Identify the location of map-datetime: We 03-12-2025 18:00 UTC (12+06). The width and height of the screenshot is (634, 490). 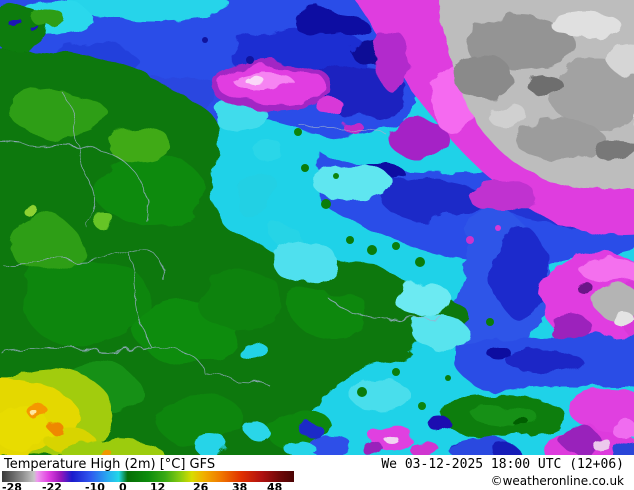
(502, 464).